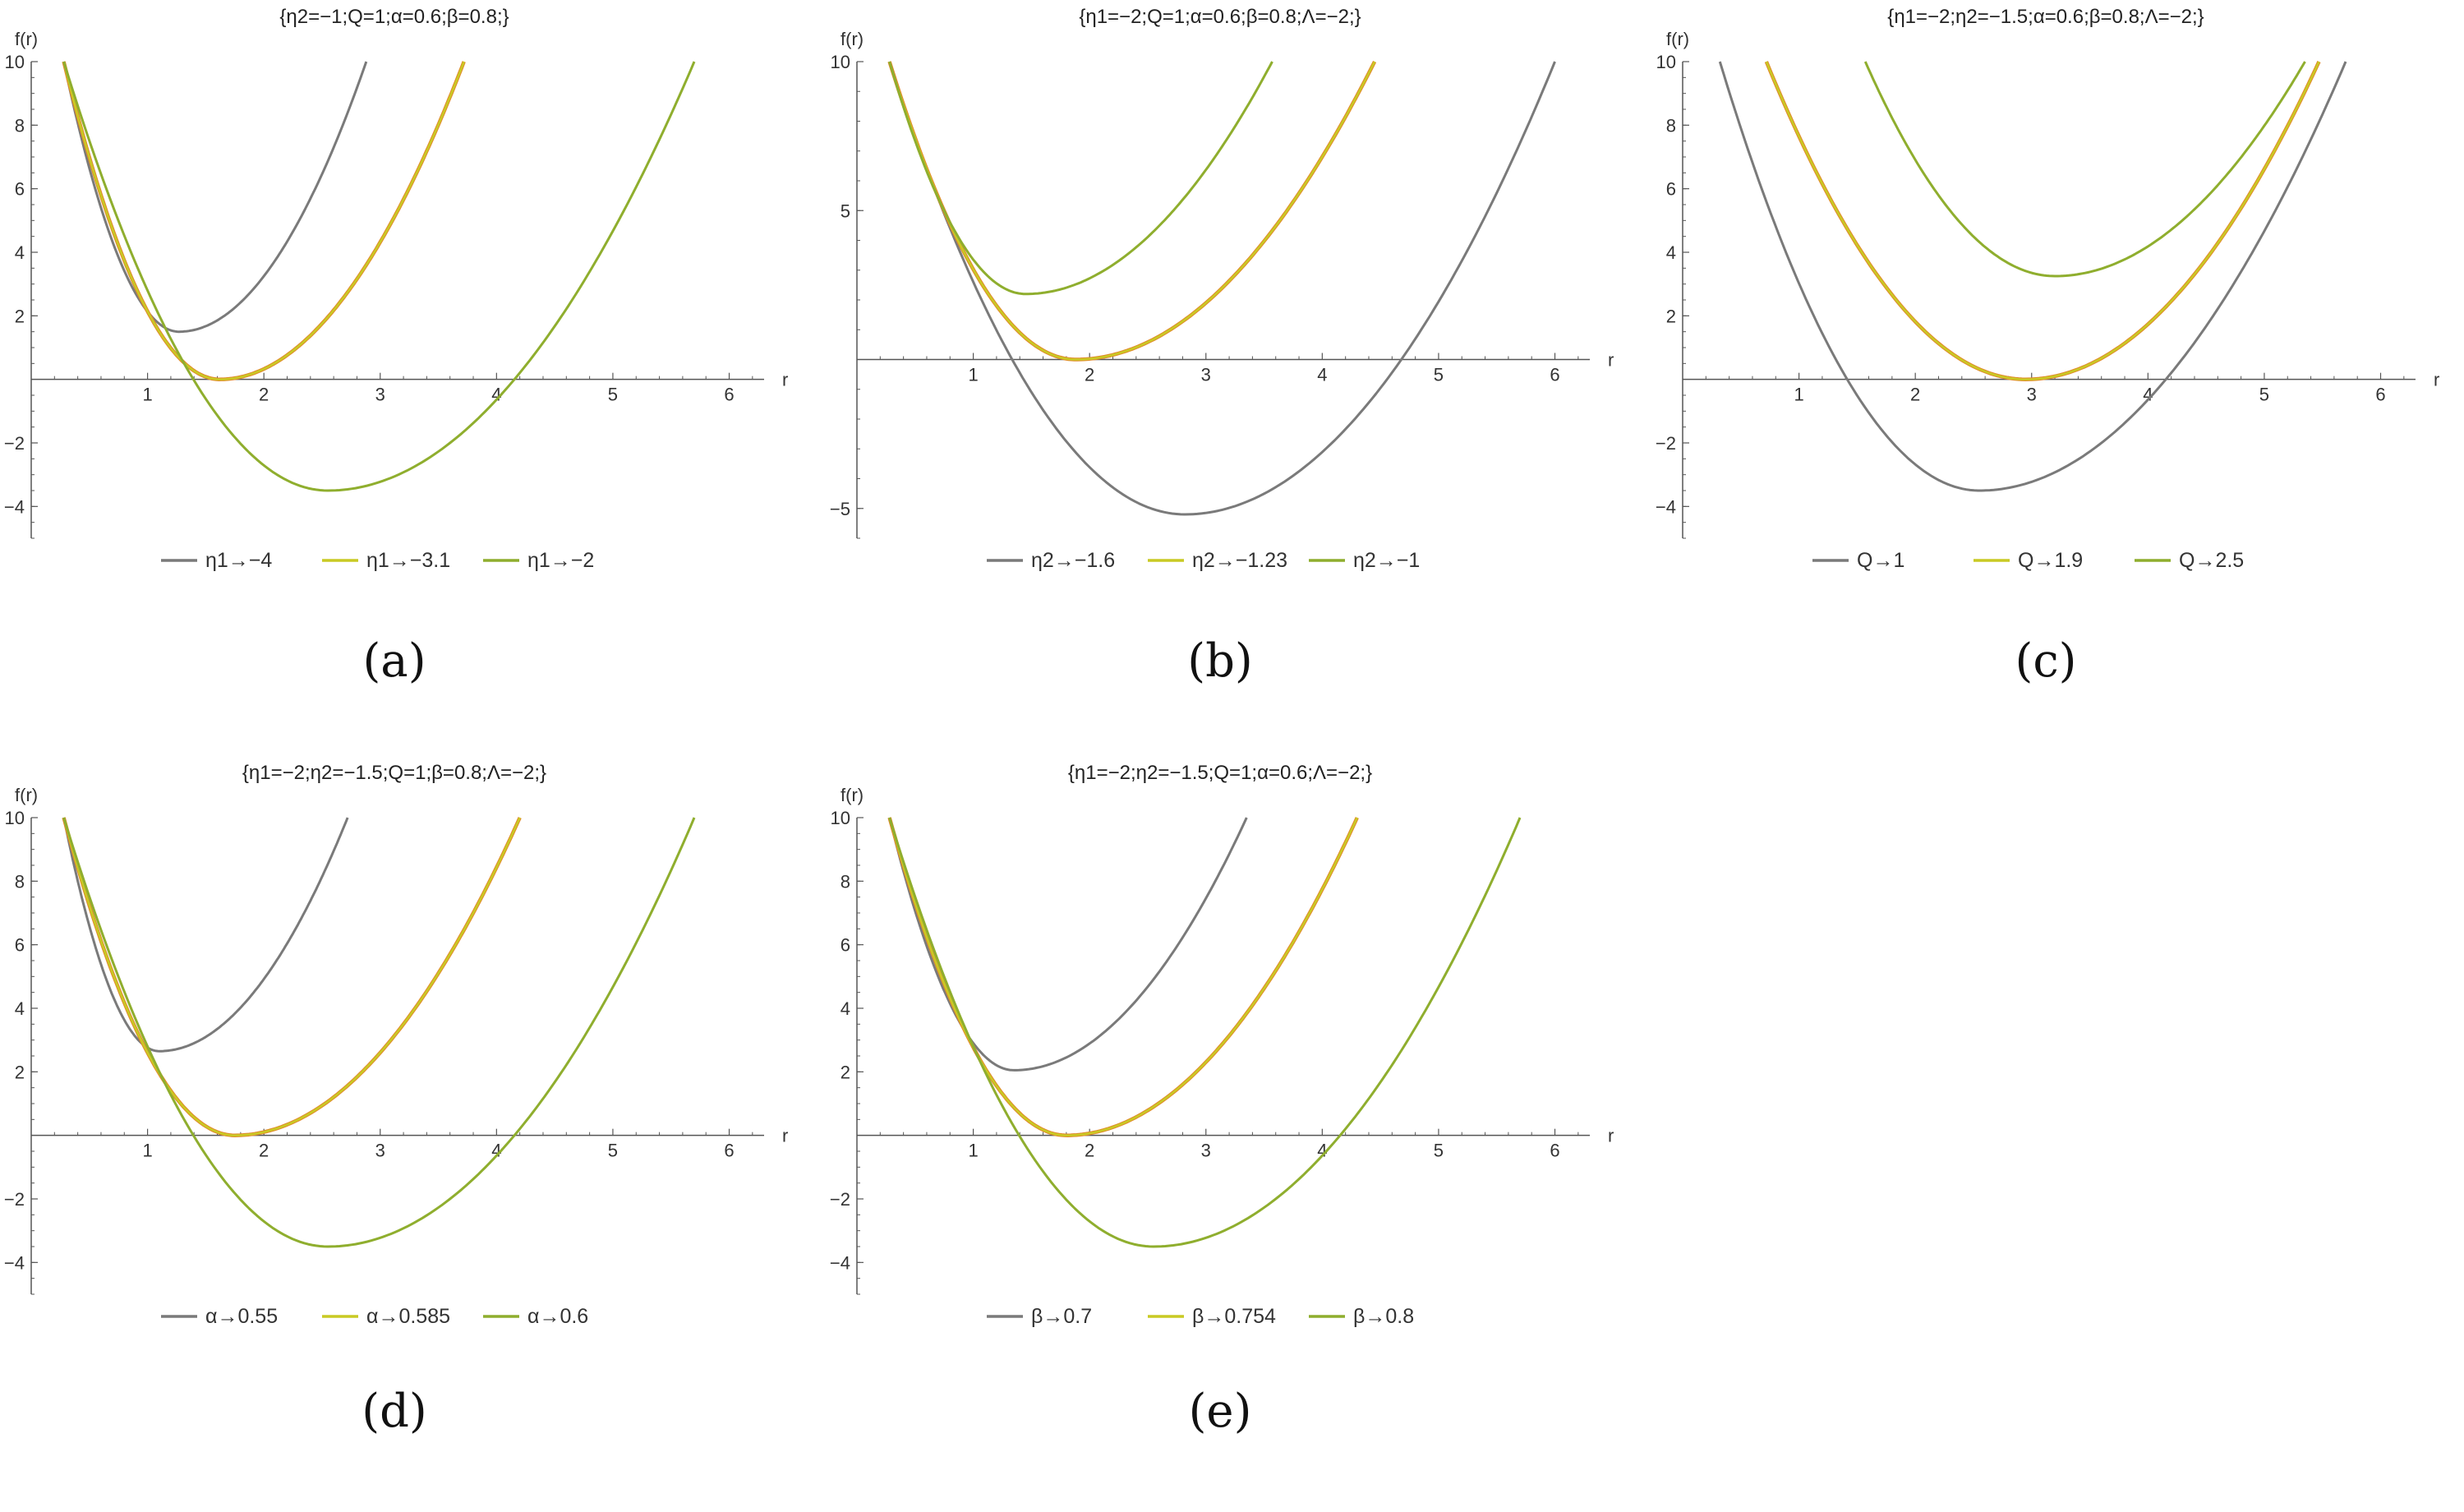 This screenshot has width=2464, height=1512. I want to click on legend-label: η1→−3.1, so click(408, 561).